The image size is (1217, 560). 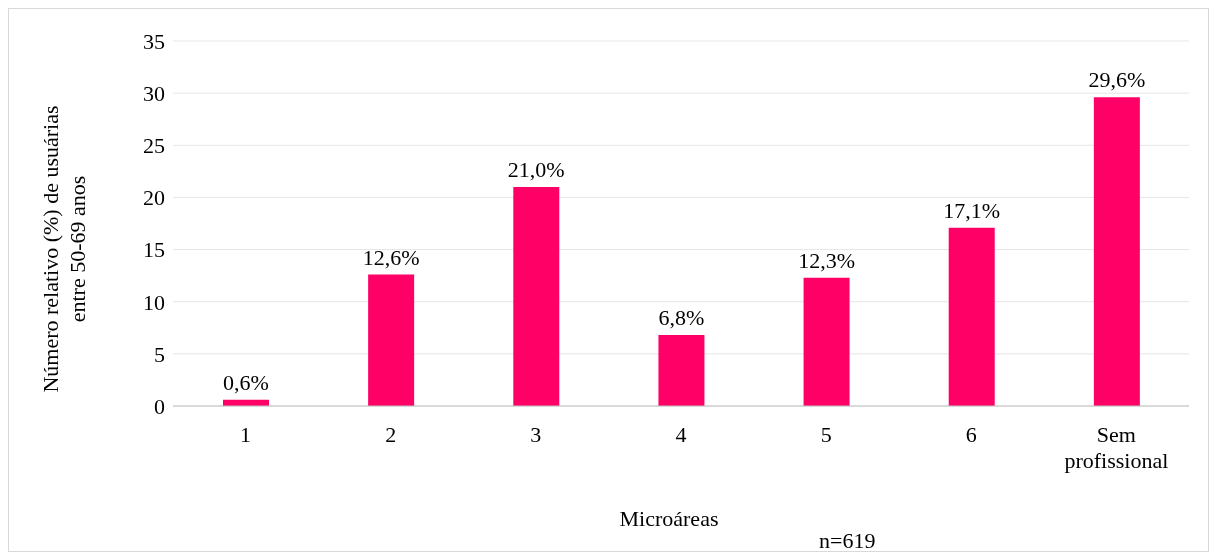 I want to click on y-tick-label: 20, so click(x=154, y=198).